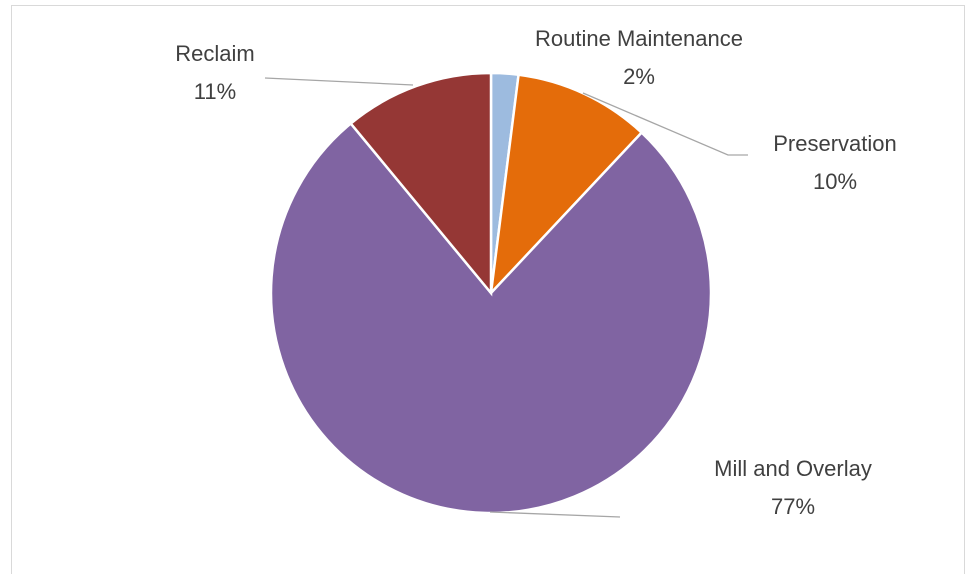 This screenshot has height=574, width=969. What do you see at coordinates (835, 143) in the screenshot?
I see `slice-label: Preservation` at bounding box center [835, 143].